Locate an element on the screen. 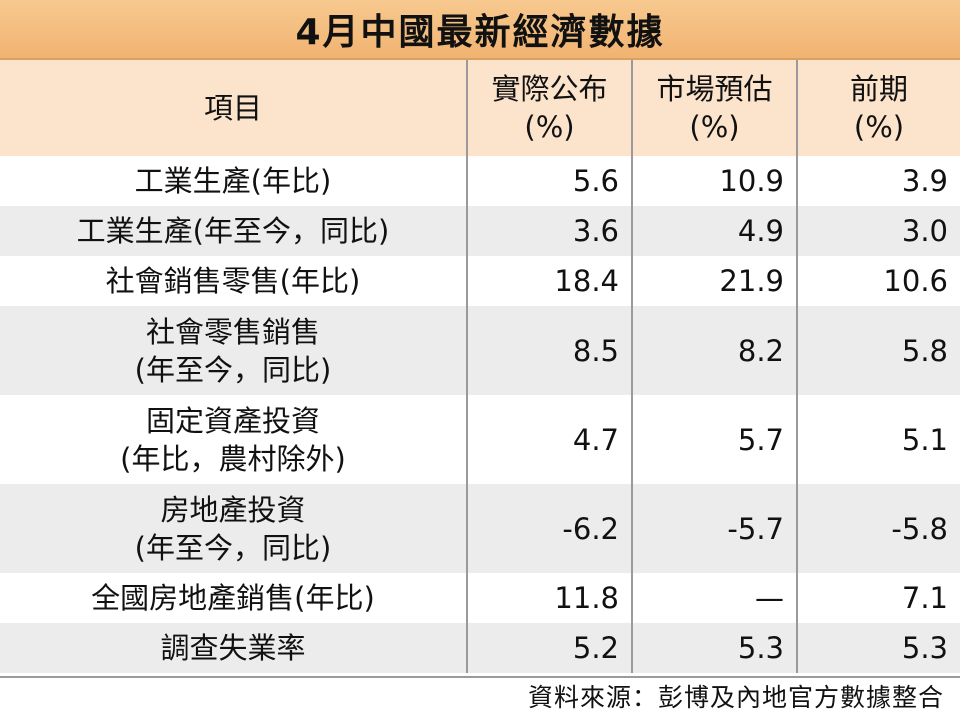  item-text: 全國房地產銷售(年比) is located at coordinates (233, 598).